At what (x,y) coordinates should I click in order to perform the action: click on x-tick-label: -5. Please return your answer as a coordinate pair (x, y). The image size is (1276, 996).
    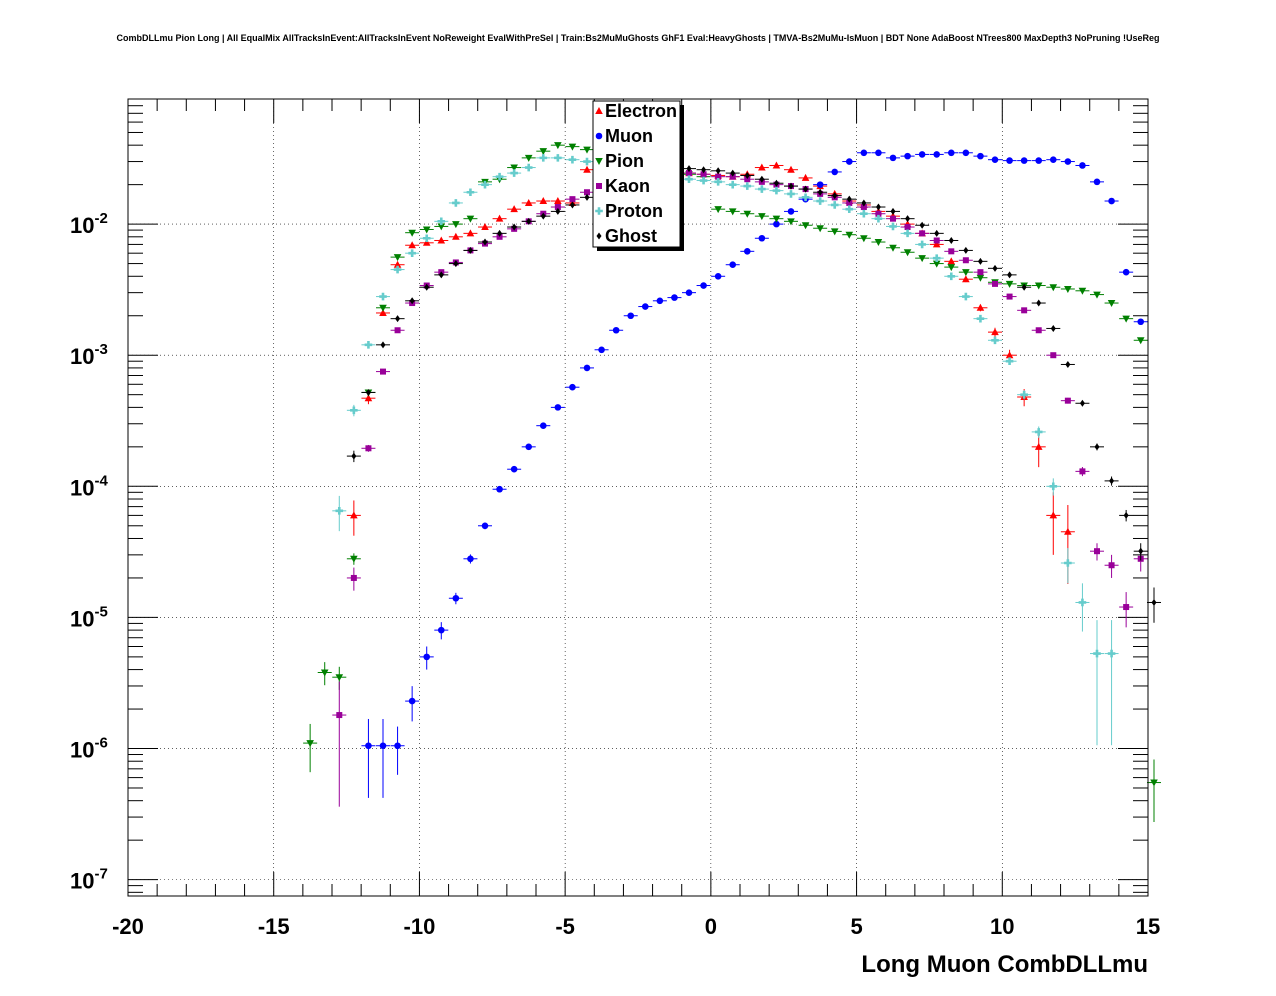
    Looking at the image, I should click on (565, 926).